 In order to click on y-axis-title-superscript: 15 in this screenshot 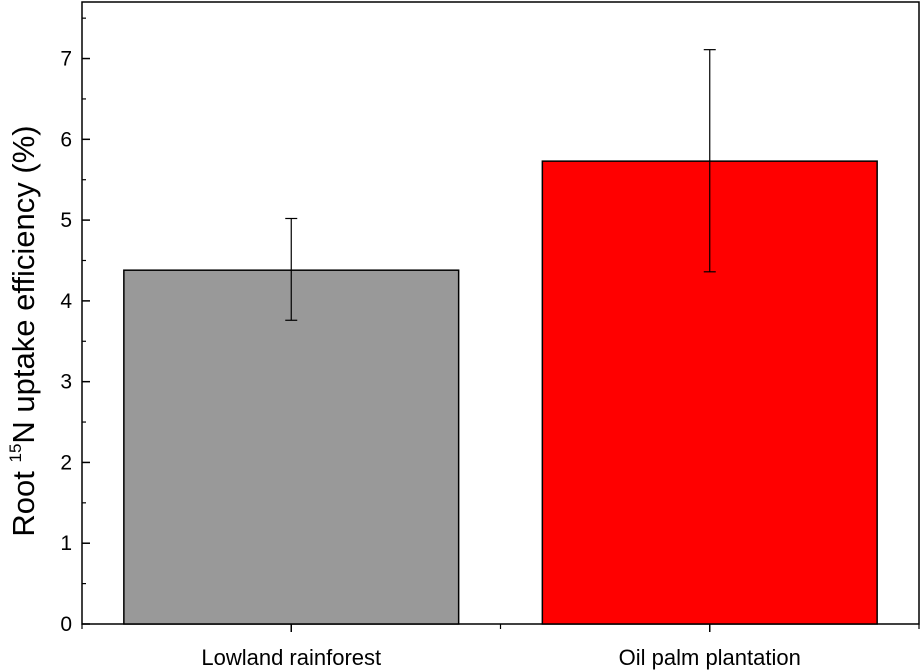, I will do `click(15, 453)`.